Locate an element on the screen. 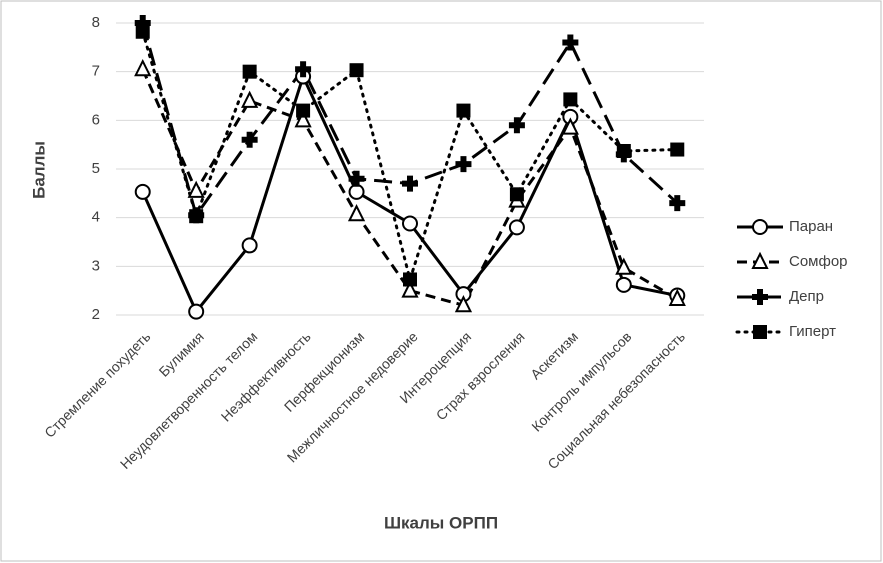 This screenshot has width=883, height=563. y-tick-label: 6 is located at coordinates (96, 119).